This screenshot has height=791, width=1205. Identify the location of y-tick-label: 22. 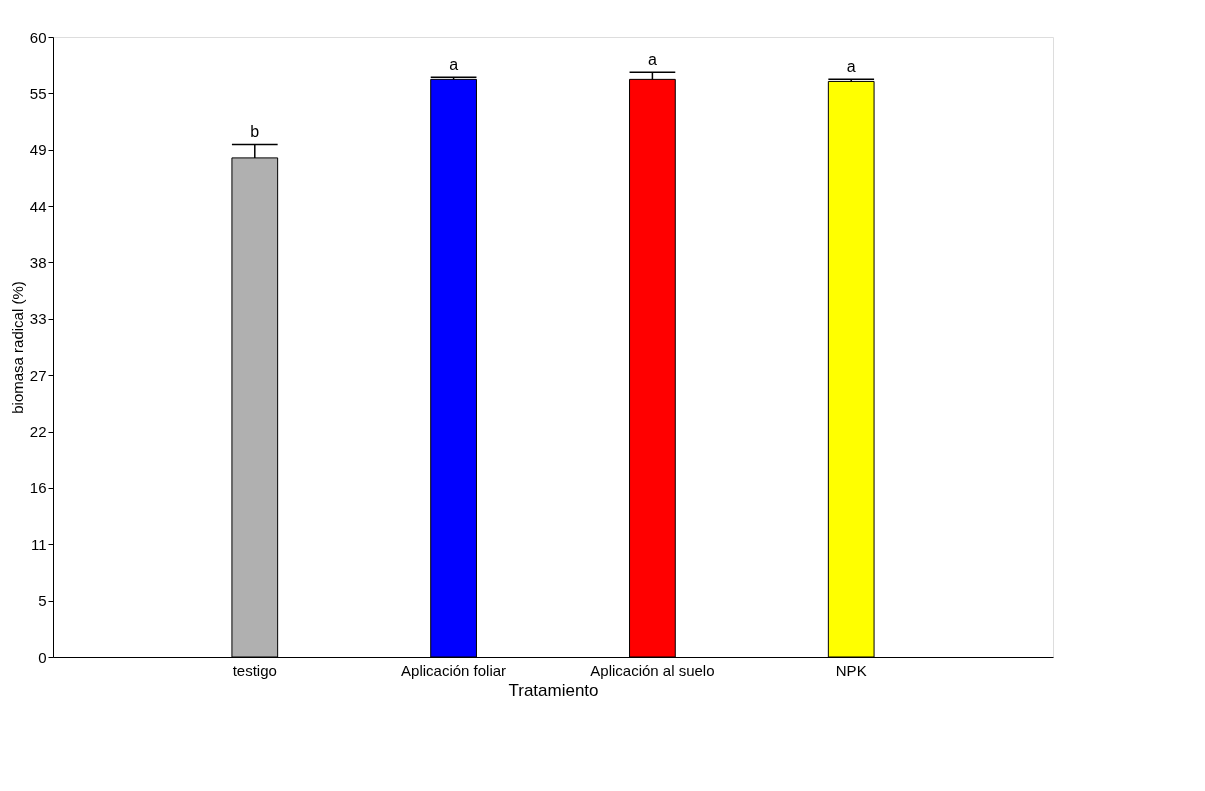
(38, 432).